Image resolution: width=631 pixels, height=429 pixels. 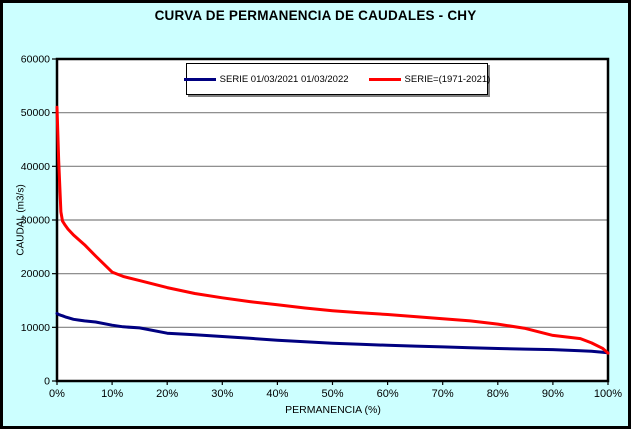 What do you see at coordinates (277, 394) in the screenshot?
I see `x-tick-label: 40%` at bounding box center [277, 394].